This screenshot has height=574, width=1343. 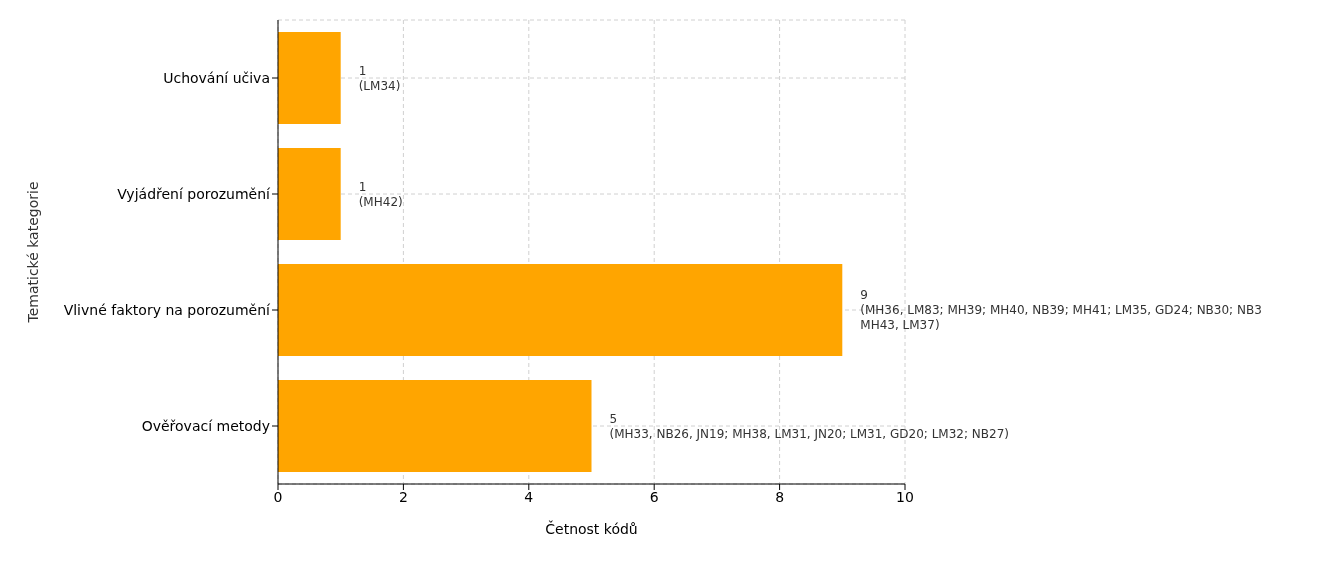 What do you see at coordinates (379, 78) in the screenshot?
I see `data-label: 1 (LM34)` at bounding box center [379, 78].